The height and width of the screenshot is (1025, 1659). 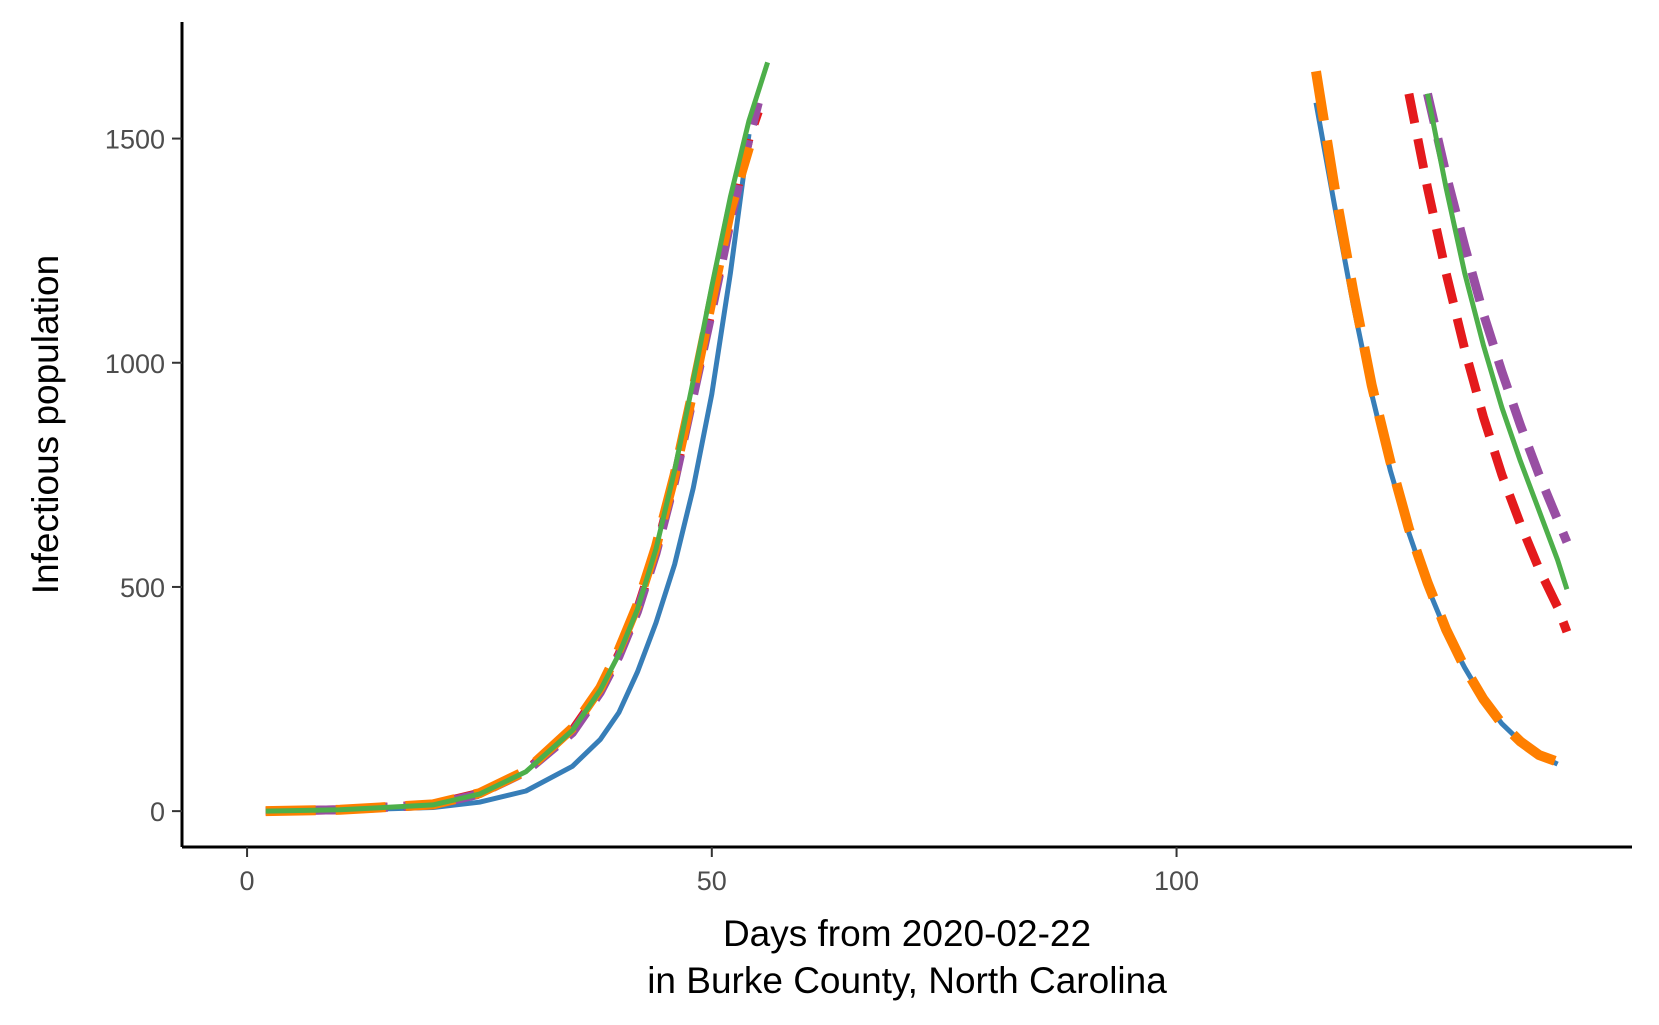 I want to click on x-axis-title-line-1: Days from 2020-02-22, so click(x=907, y=933).